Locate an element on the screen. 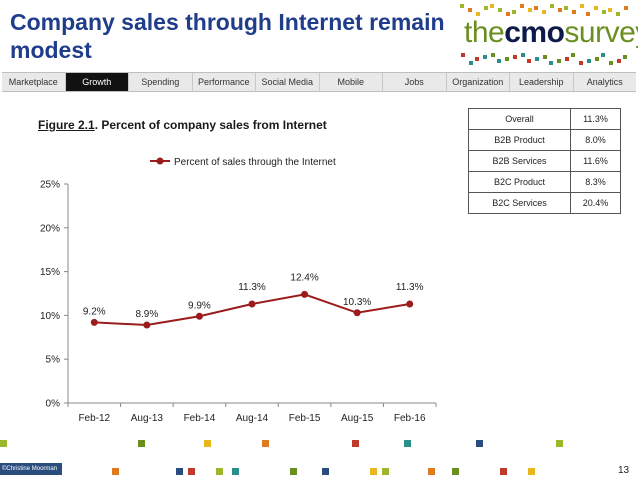  cmo-survey-logo: thecmosurvey is located at coordinates (549, 35).